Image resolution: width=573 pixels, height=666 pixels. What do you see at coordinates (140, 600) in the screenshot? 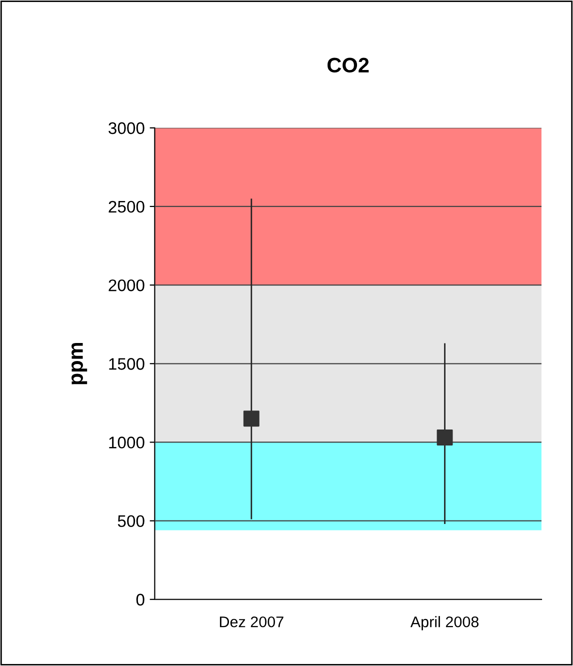
I see `y-tick-label: 0` at bounding box center [140, 600].